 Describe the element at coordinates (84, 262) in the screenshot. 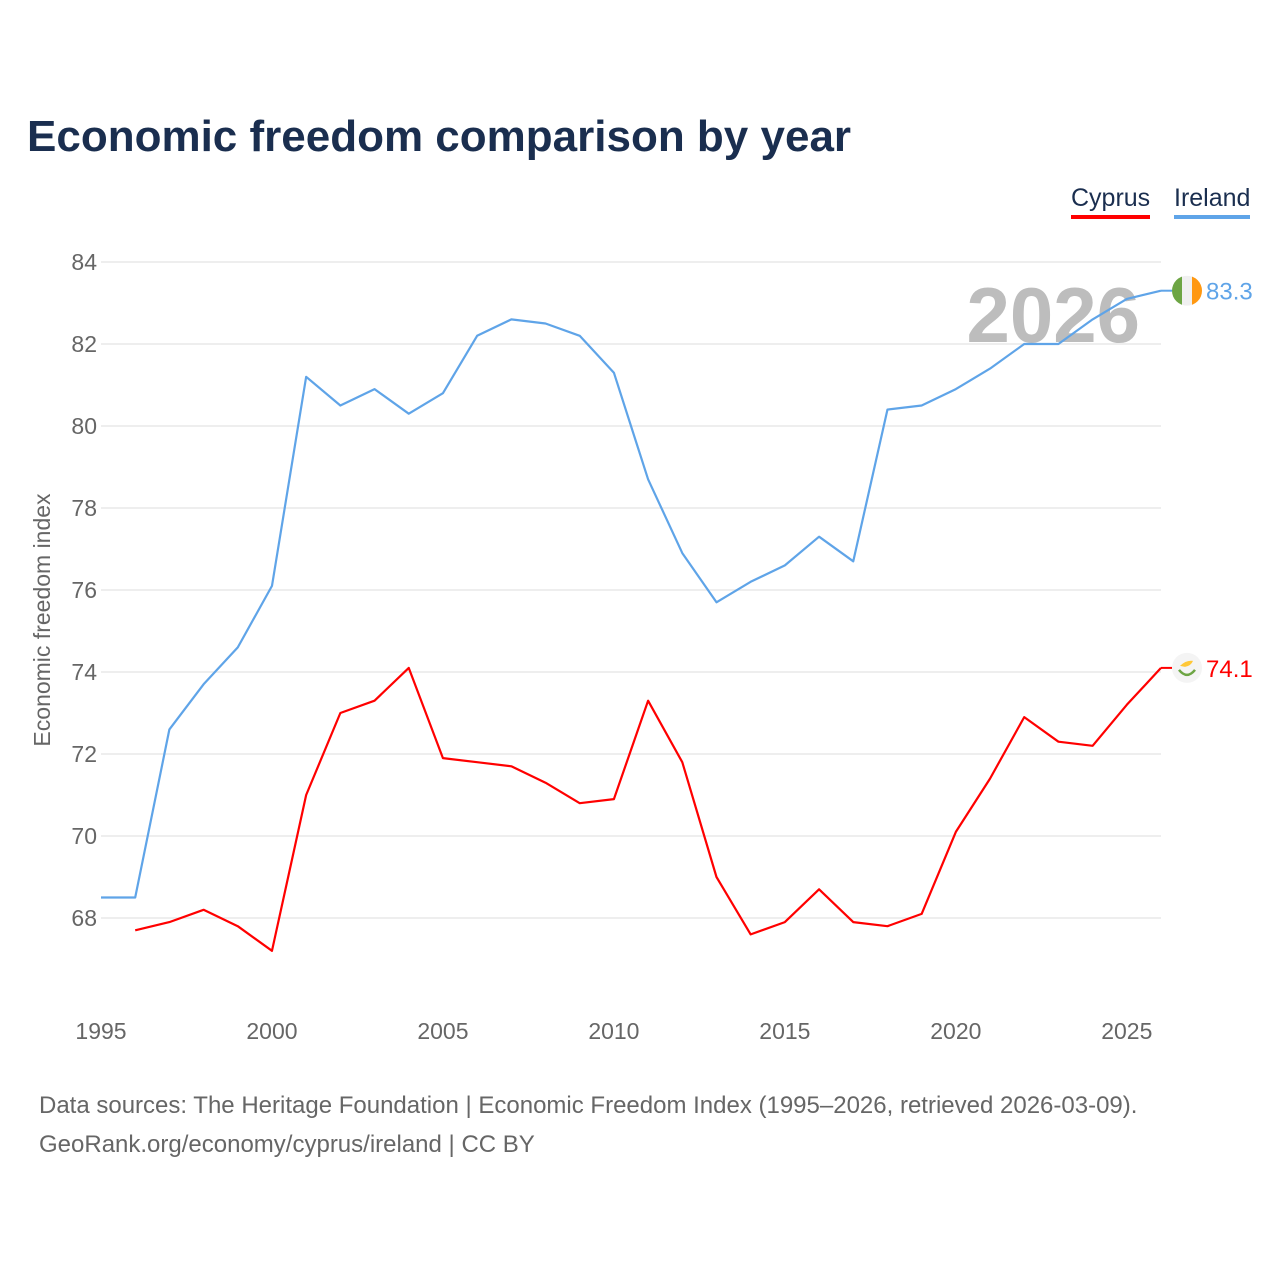

I see `y-tick-label: 84` at that location.